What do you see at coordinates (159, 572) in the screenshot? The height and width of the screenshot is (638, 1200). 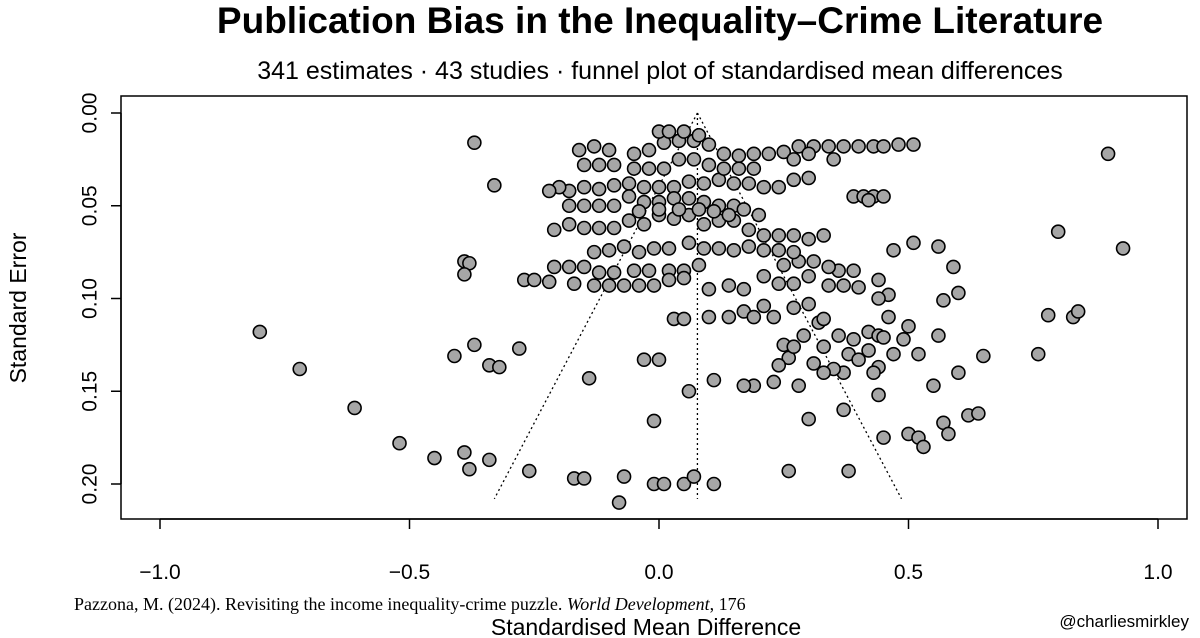 I see `x-tick-label: −1.0` at bounding box center [159, 572].